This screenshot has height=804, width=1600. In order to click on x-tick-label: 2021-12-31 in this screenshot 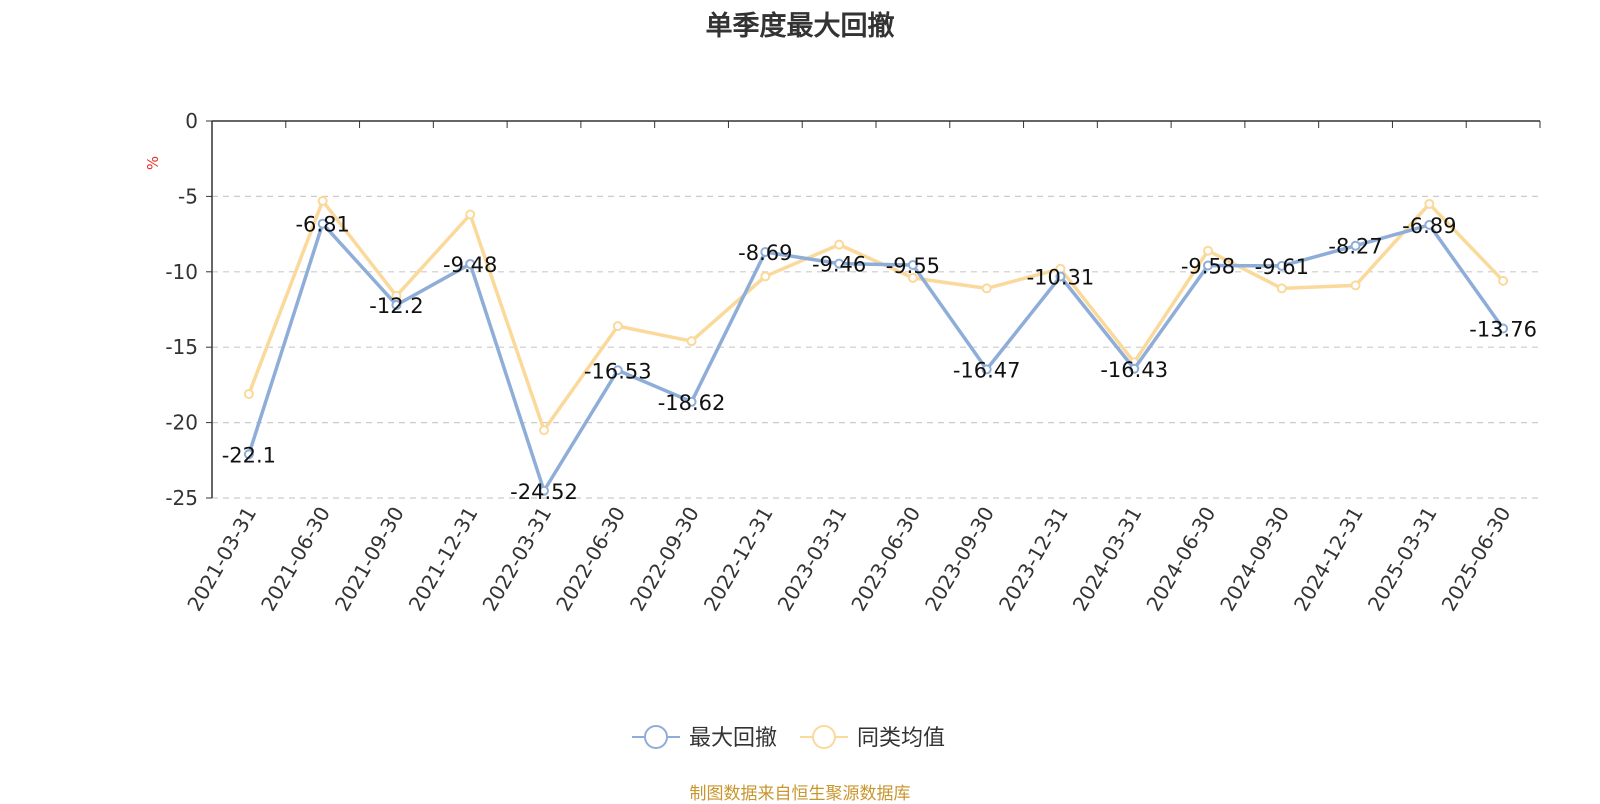, I will do `click(443, 559)`.